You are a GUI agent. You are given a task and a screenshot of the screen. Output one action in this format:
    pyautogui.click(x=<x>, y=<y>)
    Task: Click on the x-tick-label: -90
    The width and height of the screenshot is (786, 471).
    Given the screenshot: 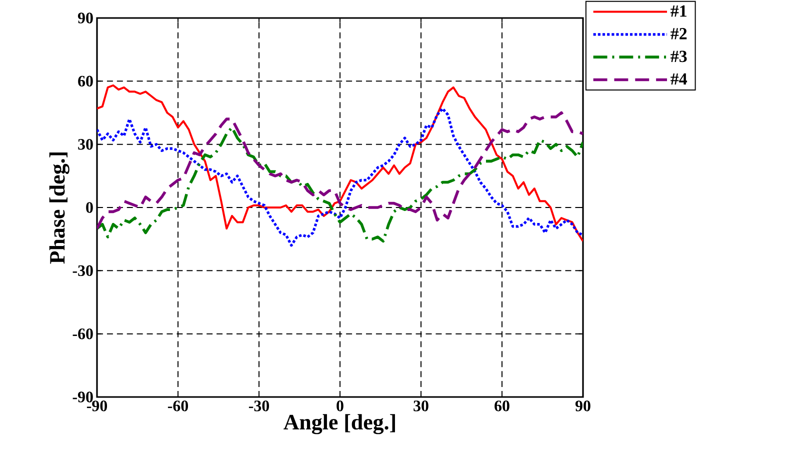 What is the action you would take?
    pyautogui.click(x=97, y=406)
    